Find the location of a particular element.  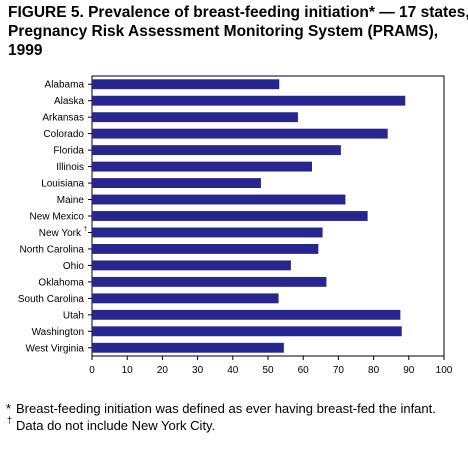

x-tick-label: 40 is located at coordinates (233, 370).